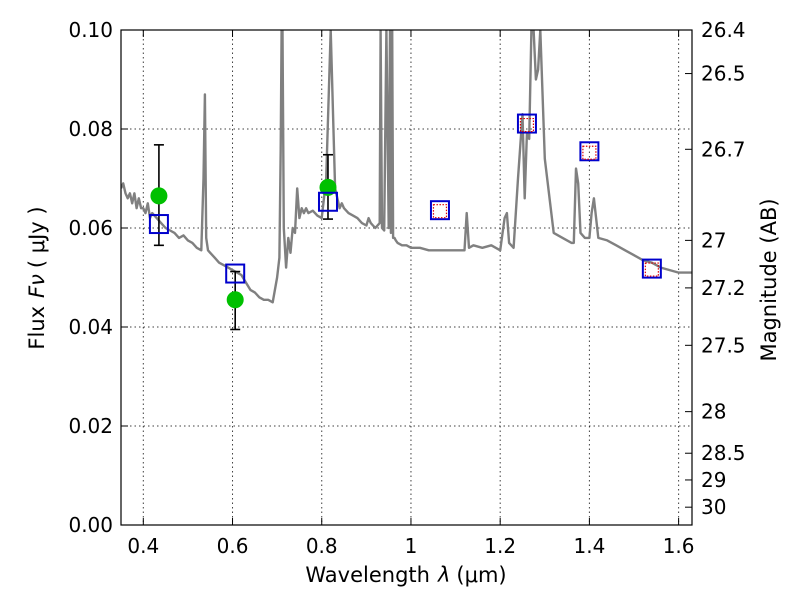 The width and height of the screenshot is (800, 600). Describe the element at coordinates (723, 74) in the screenshot. I see `y2-tick-label: 26.5` at that location.